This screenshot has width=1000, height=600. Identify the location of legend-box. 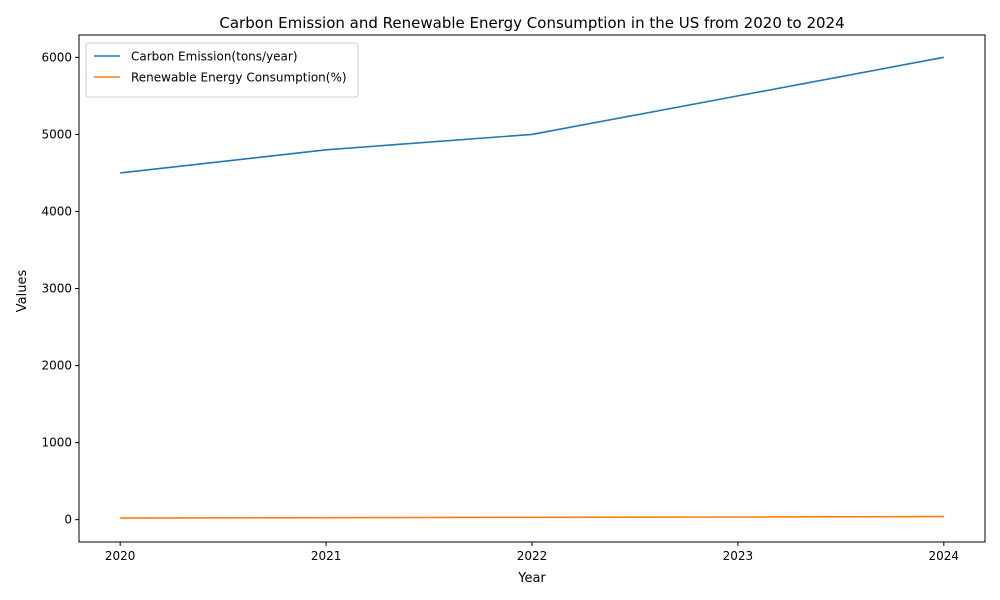
(222, 70).